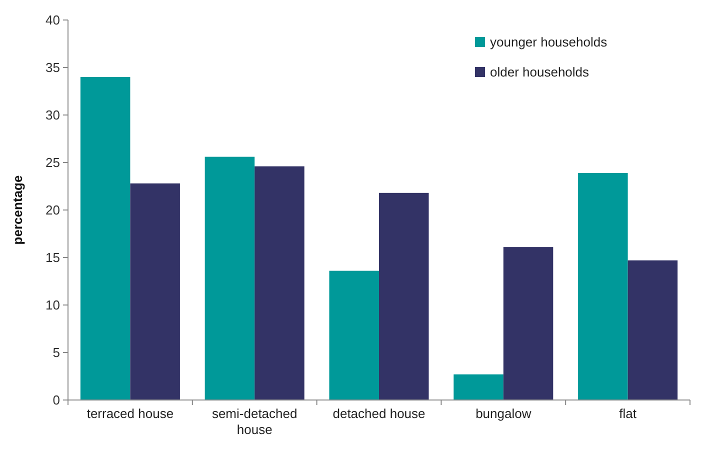 The image size is (704, 450). I want to click on y-tick-label: 35, so click(53, 68).